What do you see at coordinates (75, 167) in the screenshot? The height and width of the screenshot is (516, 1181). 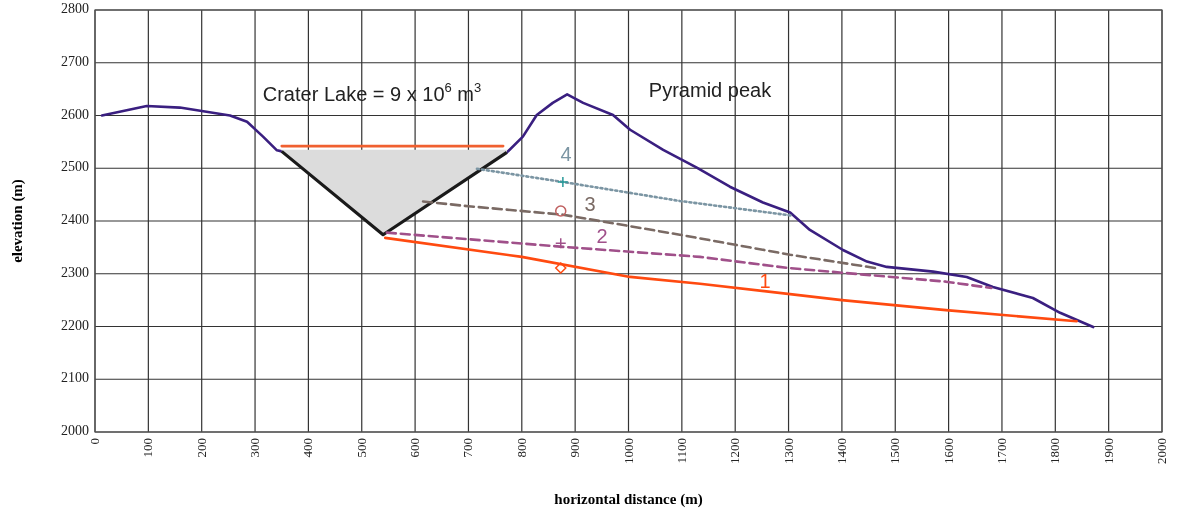 I see `y-tick-label: 2500` at bounding box center [75, 167].